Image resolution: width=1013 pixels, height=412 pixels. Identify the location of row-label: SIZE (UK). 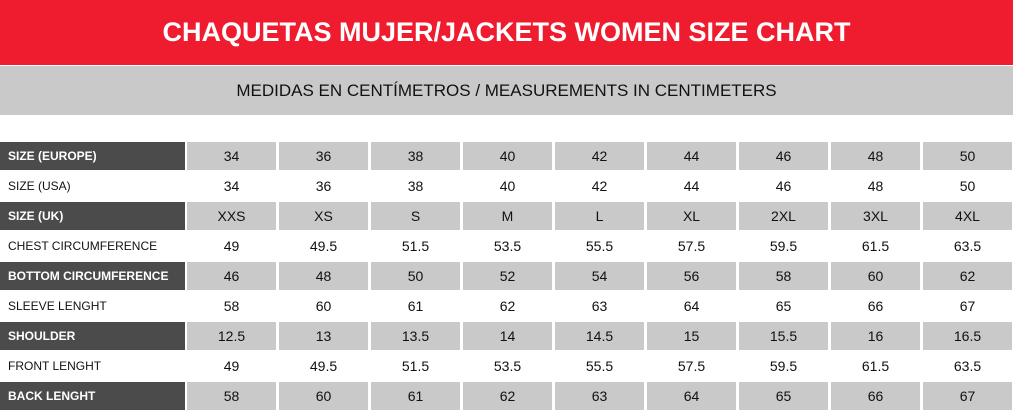
(92, 216).